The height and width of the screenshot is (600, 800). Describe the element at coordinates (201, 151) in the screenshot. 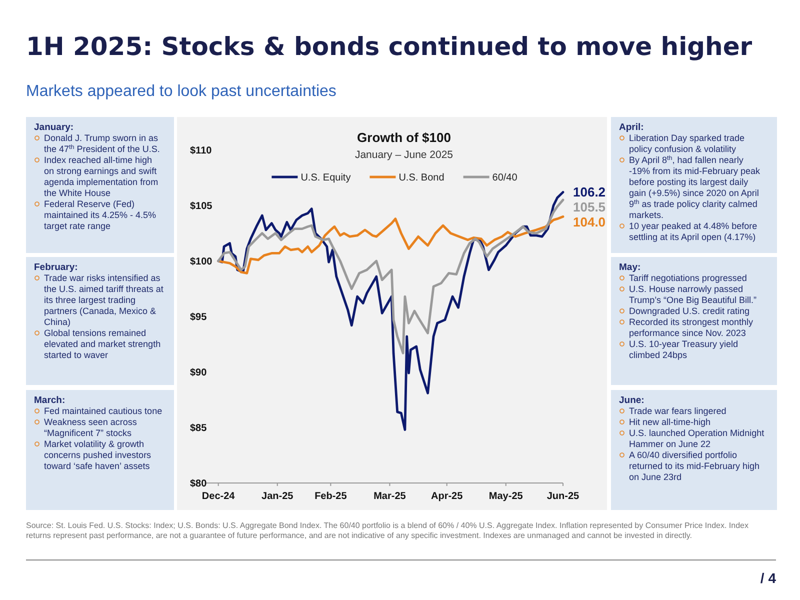

I see `y-tick-label: $110` at that location.